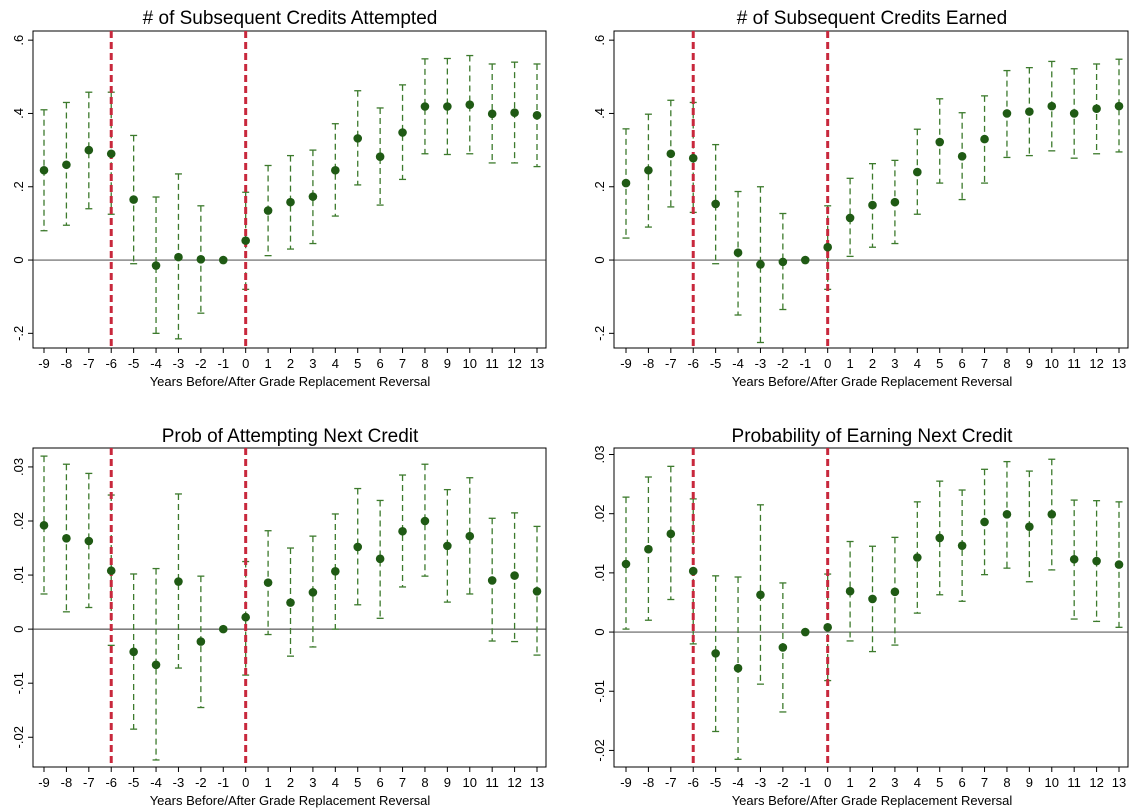 The width and height of the screenshot is (1134, 812). Describe the element at coordinates (245, 363) in the screenshot. I see `x-tick-label: 0` at that location.